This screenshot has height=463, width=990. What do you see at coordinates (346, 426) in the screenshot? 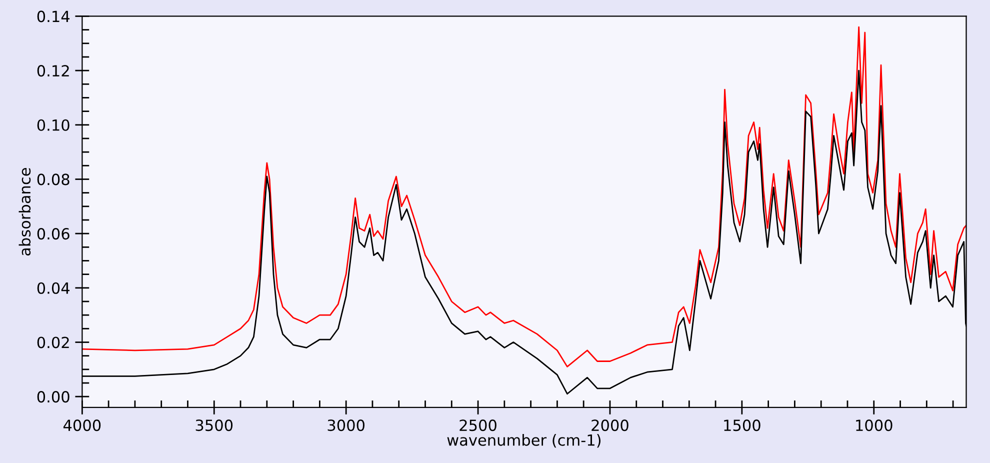
I see `x-tick-label: 3000` at bounding box center [346, 426].